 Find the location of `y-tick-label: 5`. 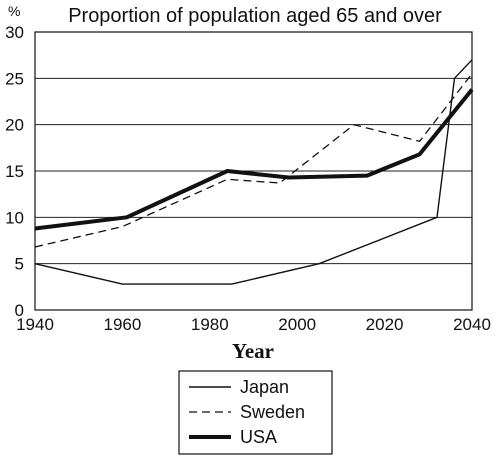

y-tick-label: 5 is located at coordinates (19, 264).